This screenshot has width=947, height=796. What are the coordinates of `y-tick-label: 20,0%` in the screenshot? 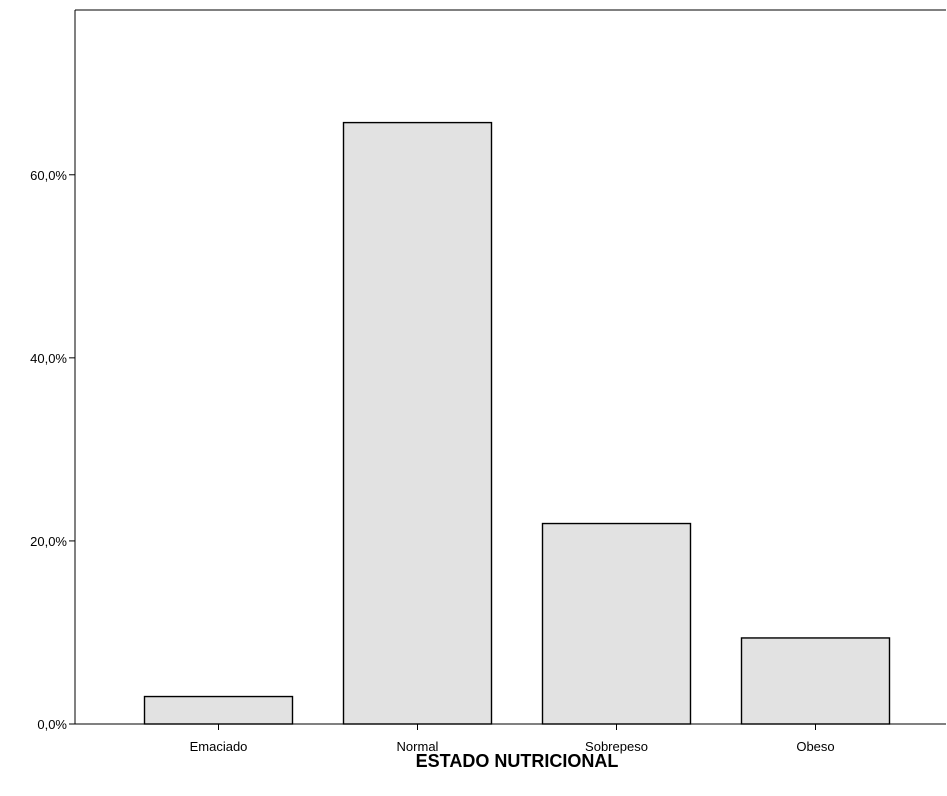 It's located at (48, 541).